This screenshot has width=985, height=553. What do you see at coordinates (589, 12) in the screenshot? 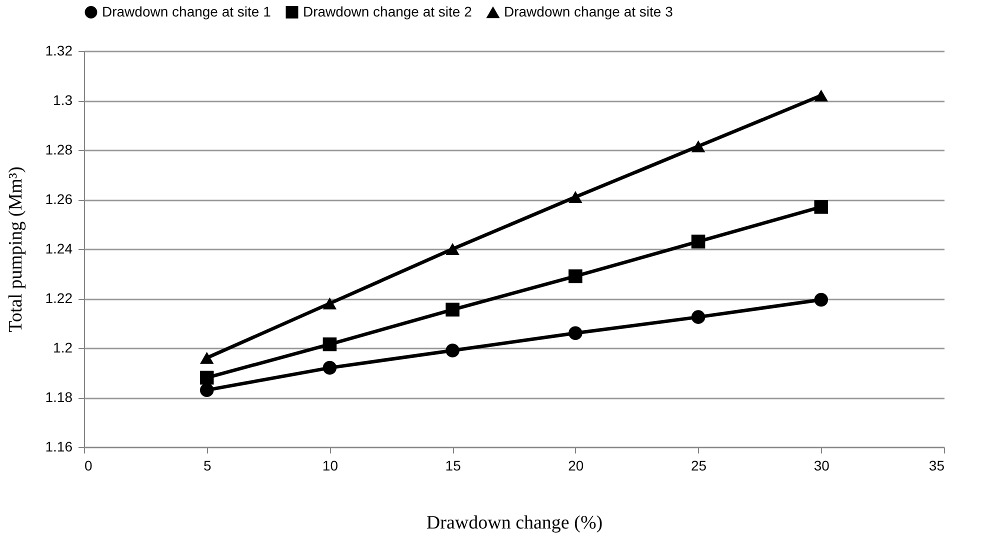
I see `legend-label: Drawdown change at site 3` at bounding box center [589, 12].